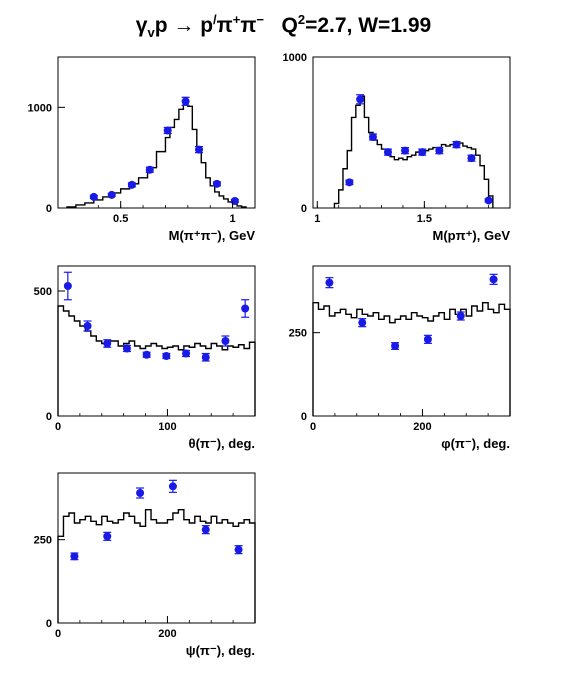 This screenshot has height=680, width=567. Describe the element at coordinates (212, 235) in the screenshot. I see `x-axis-label: M(π⁺π⁻), GeV` at that location.